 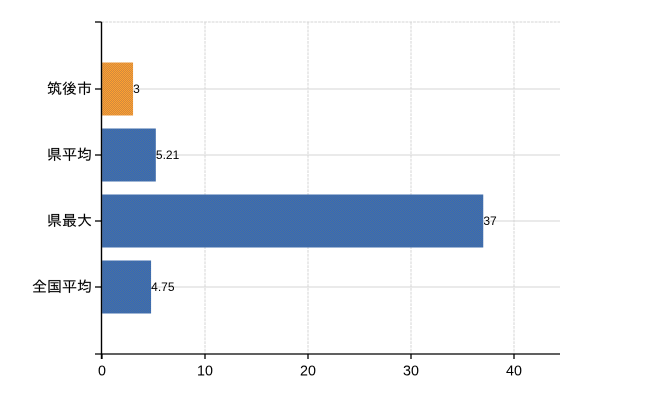 What do you see at coordinates (205, 372) in the screenshot?
I see `svg-text: 10` at bounding box center [205, 372].